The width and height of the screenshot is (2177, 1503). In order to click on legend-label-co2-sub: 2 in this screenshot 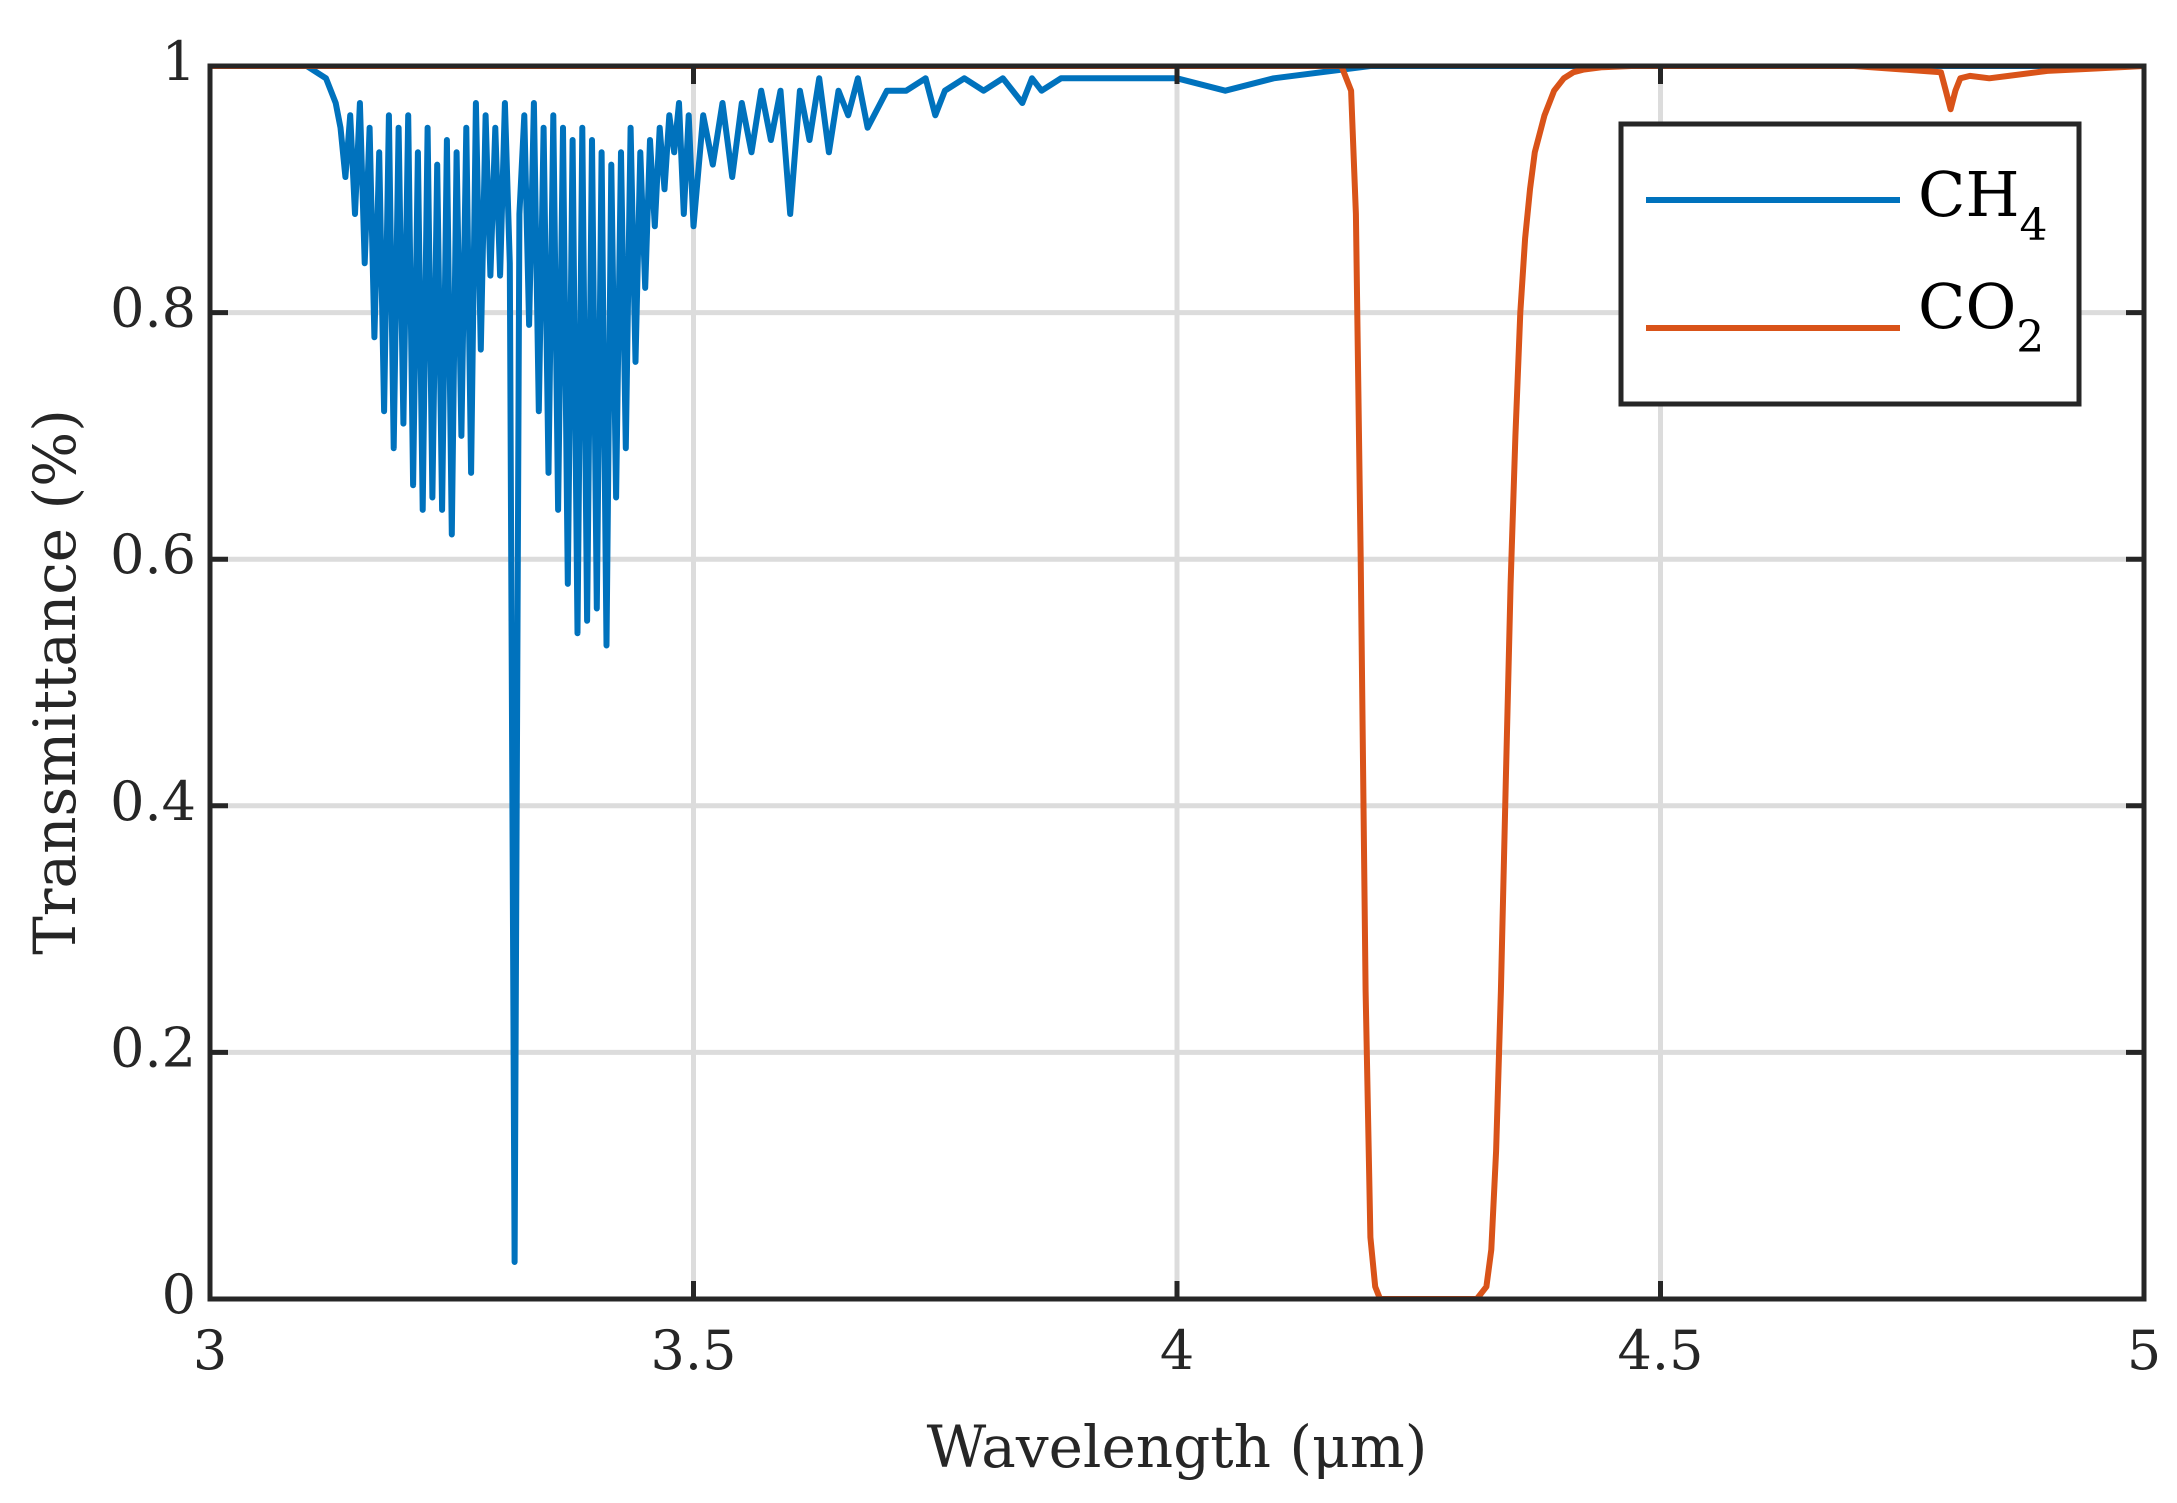, I will do `click(2030, 337)`.